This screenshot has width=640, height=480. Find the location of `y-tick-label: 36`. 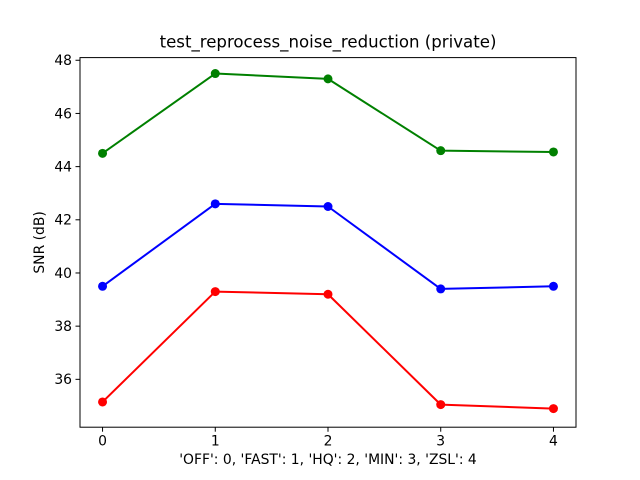

y-tick-label: 36 is located at coordinates (63, 380).